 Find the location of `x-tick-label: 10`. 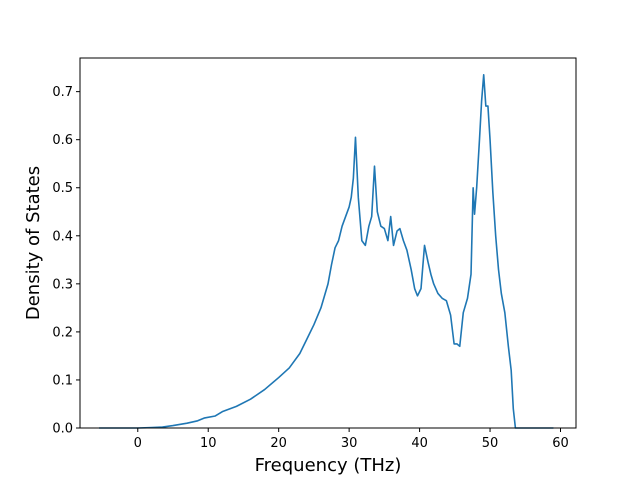

x-tick-label: 10 is located at coordinates (208, 443).